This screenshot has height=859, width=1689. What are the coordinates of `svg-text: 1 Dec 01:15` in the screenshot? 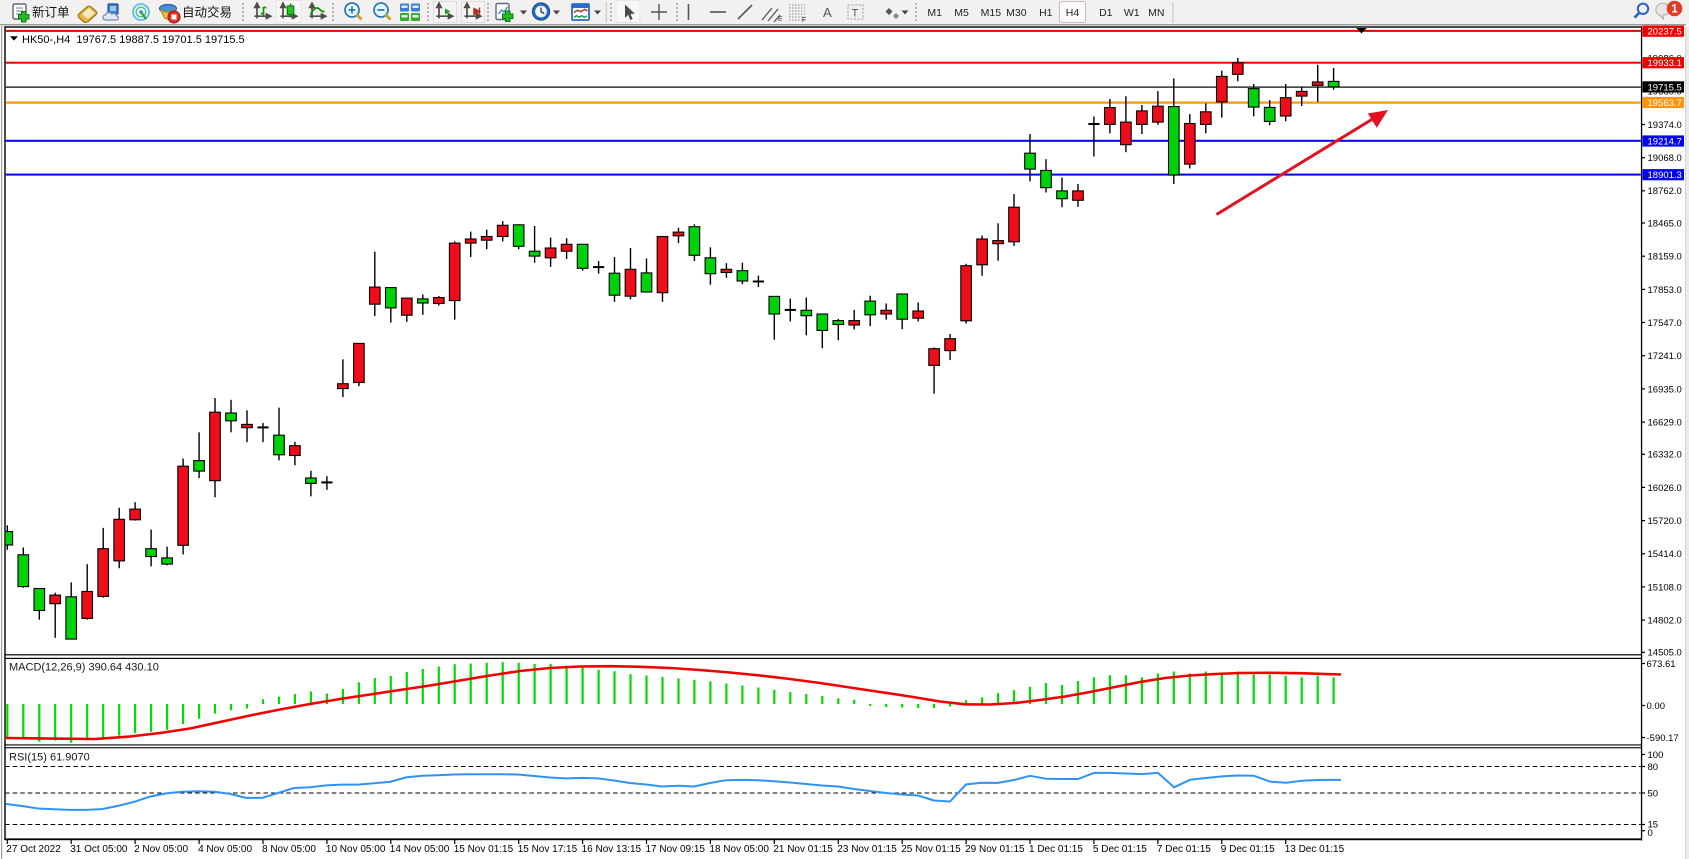 It's located at (1056, 849).